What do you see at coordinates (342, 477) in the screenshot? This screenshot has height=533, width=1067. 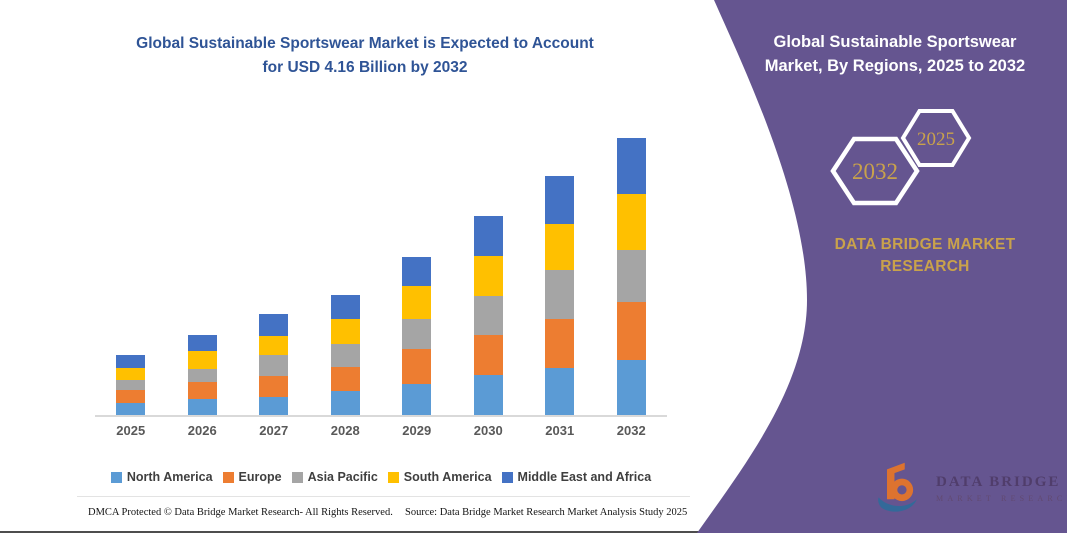 I see `legend-label-asia-pacific: Asia Pacific` at bounding box center [342, 477].